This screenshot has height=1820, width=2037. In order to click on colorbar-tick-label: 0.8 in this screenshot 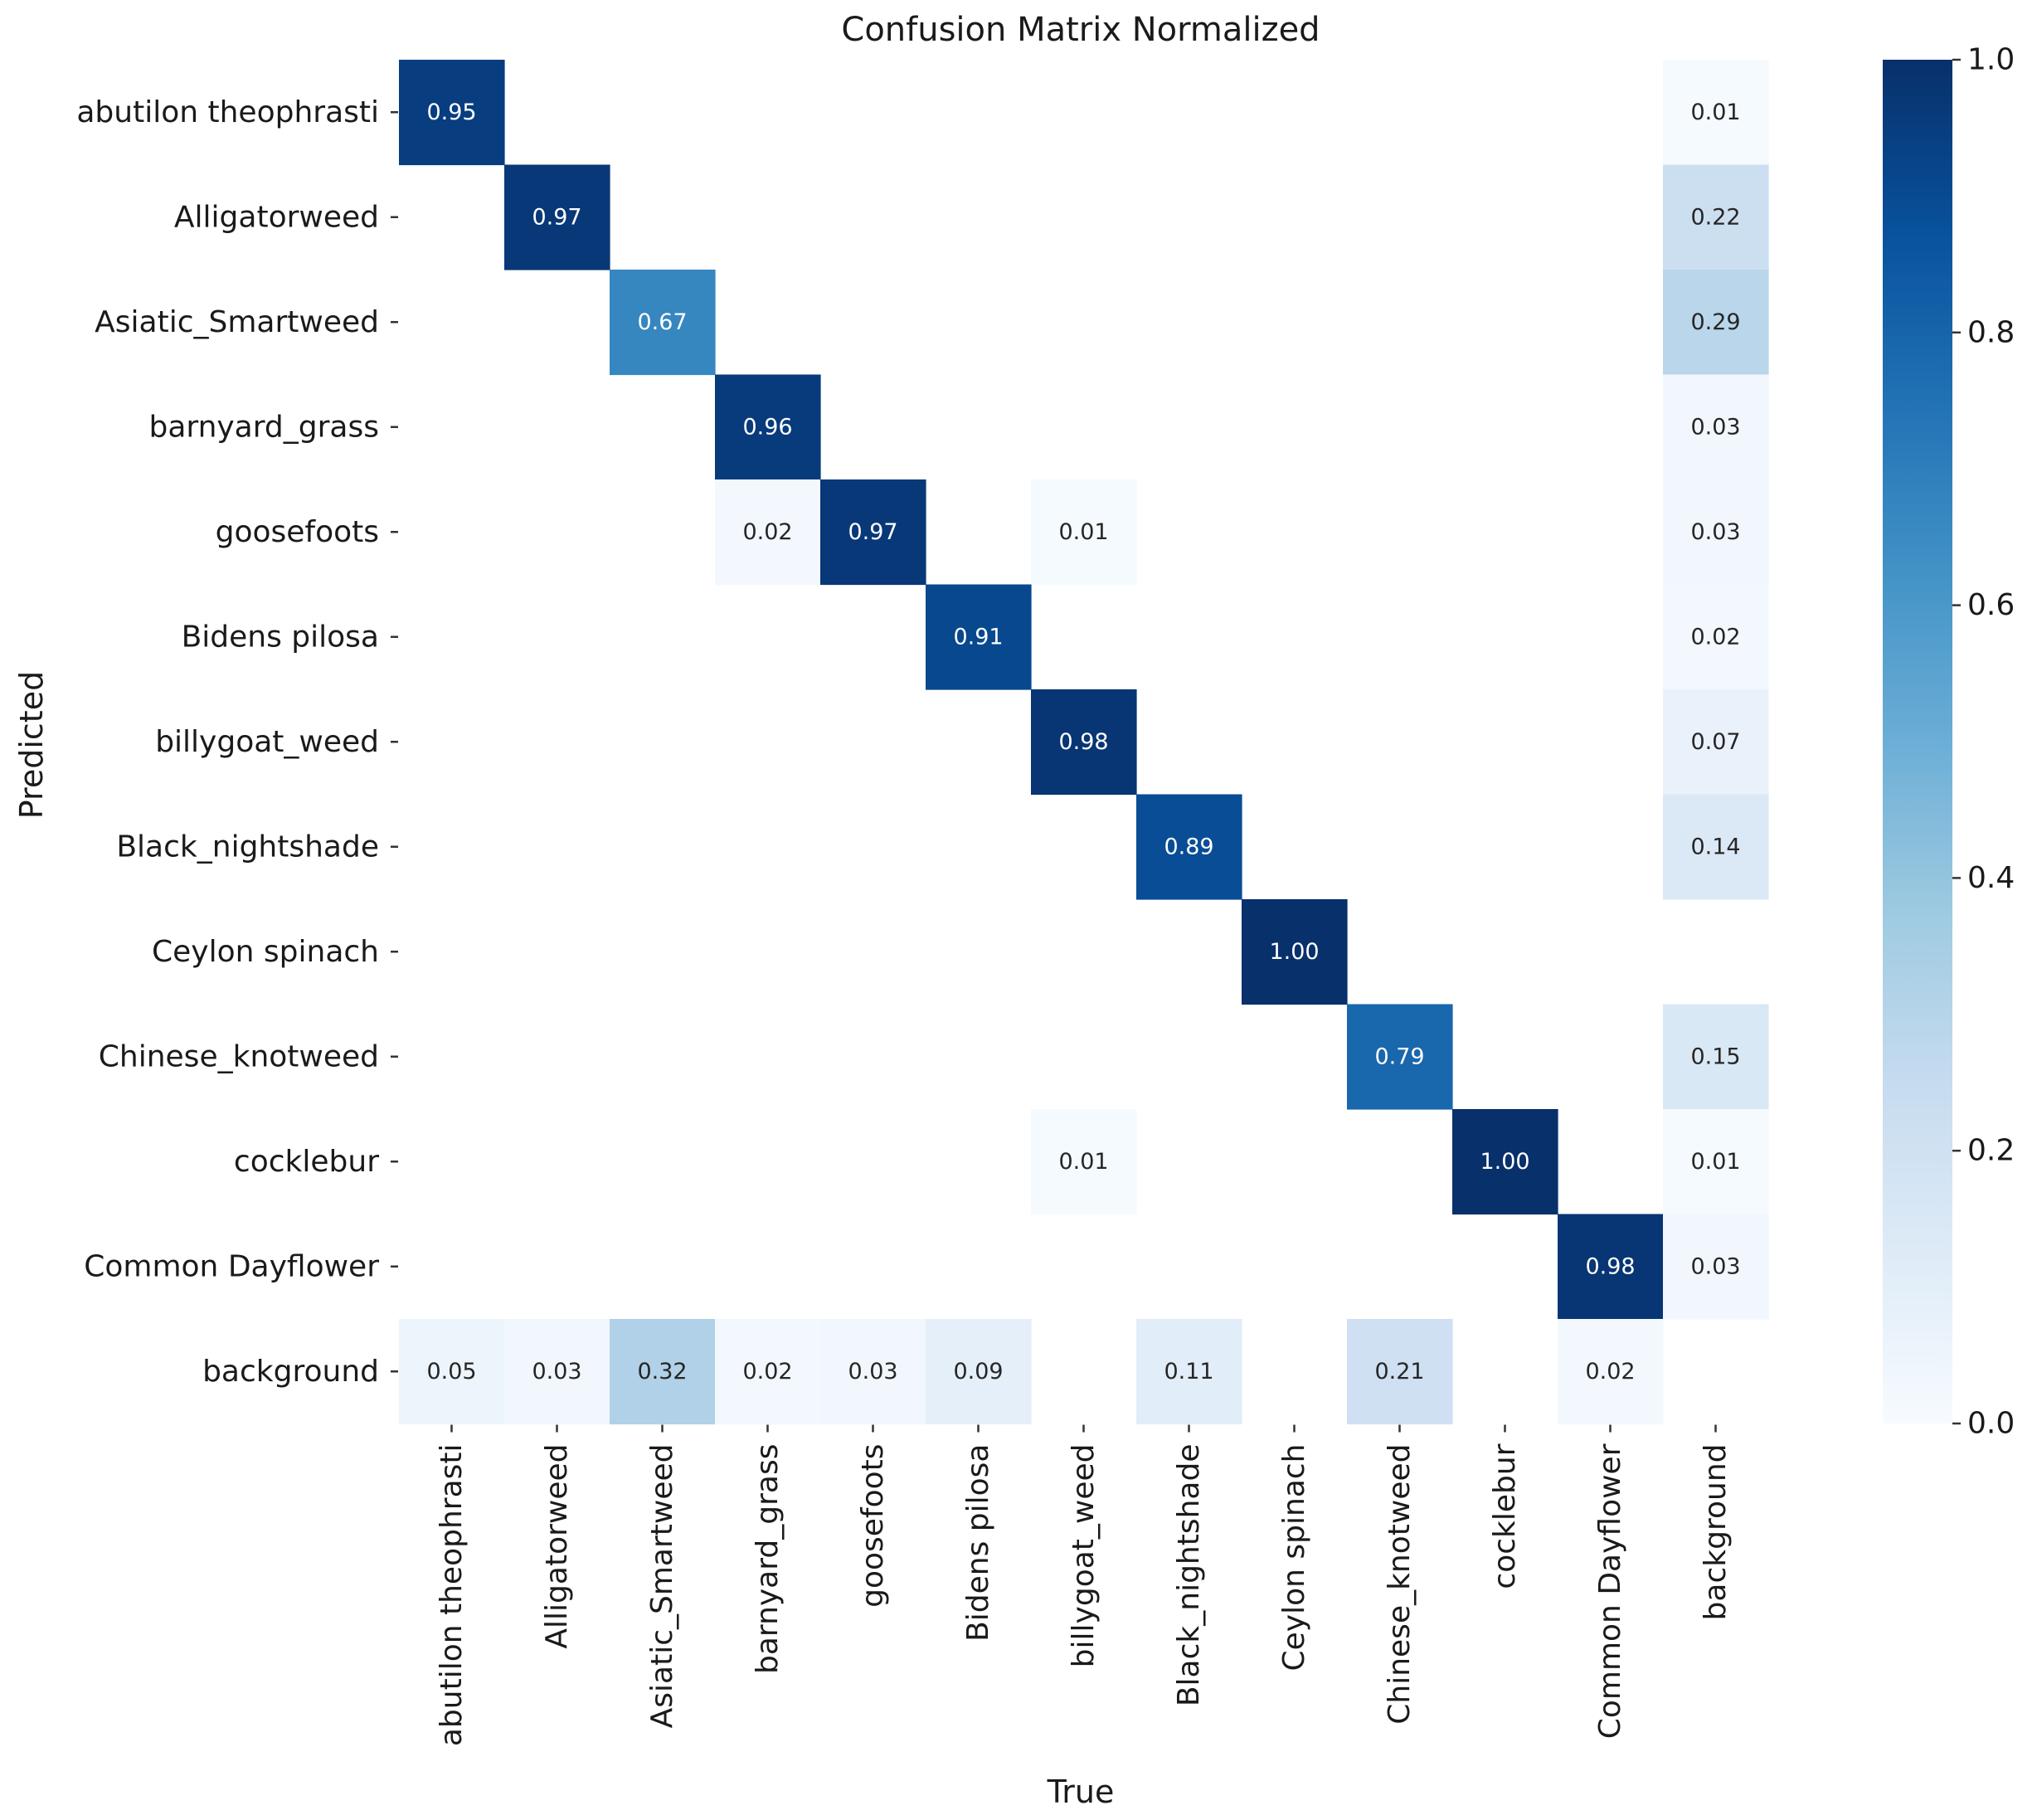, I will do `click(1991, 332)`.